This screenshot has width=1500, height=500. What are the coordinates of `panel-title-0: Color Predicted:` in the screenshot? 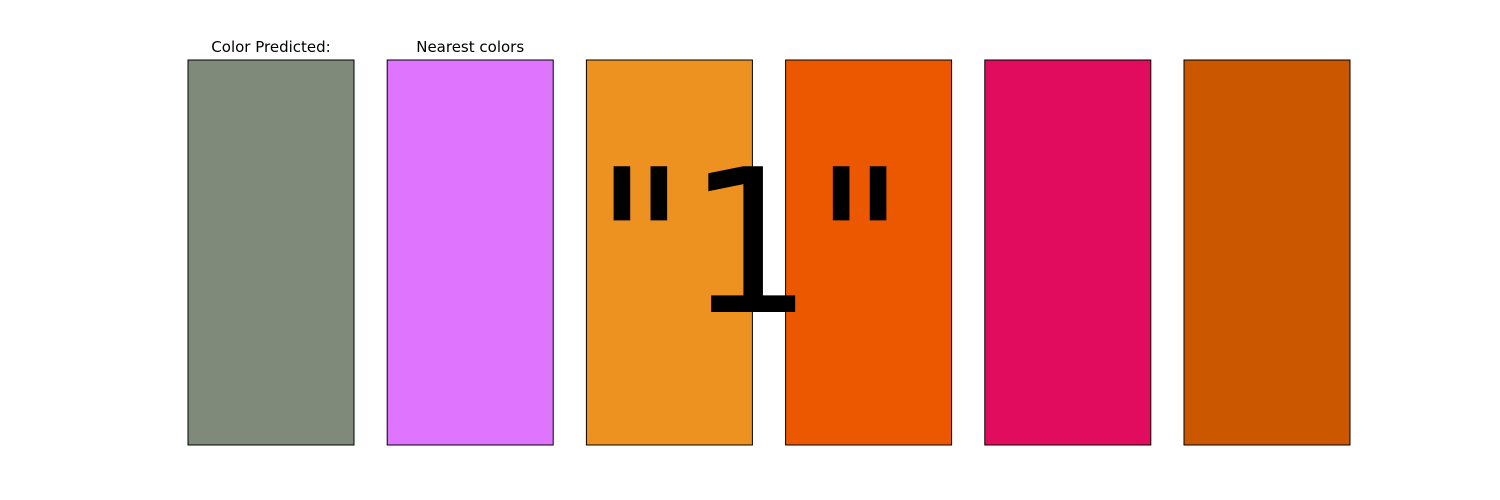 It's located at (270, 47).